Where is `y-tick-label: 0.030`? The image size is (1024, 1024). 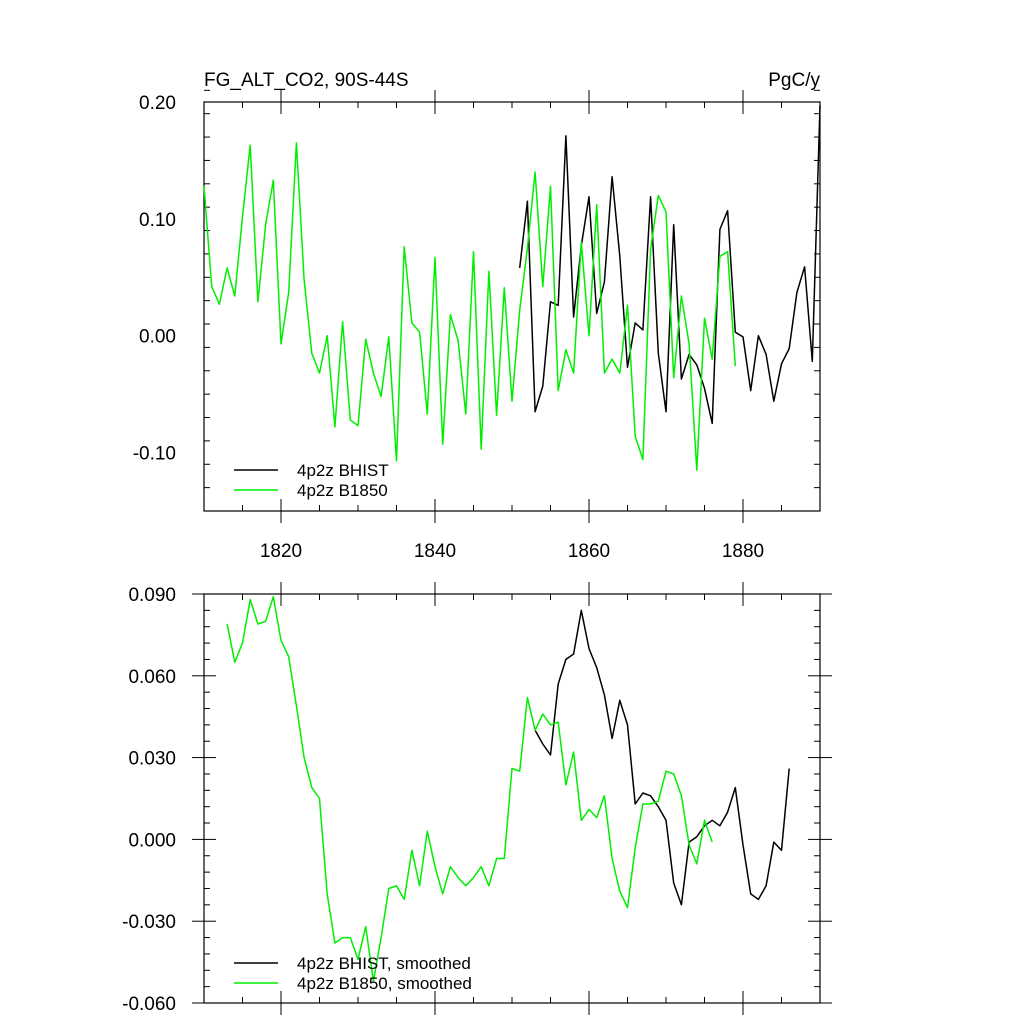 y-tick-label: 0.030 is located at coordinates (152, 759).